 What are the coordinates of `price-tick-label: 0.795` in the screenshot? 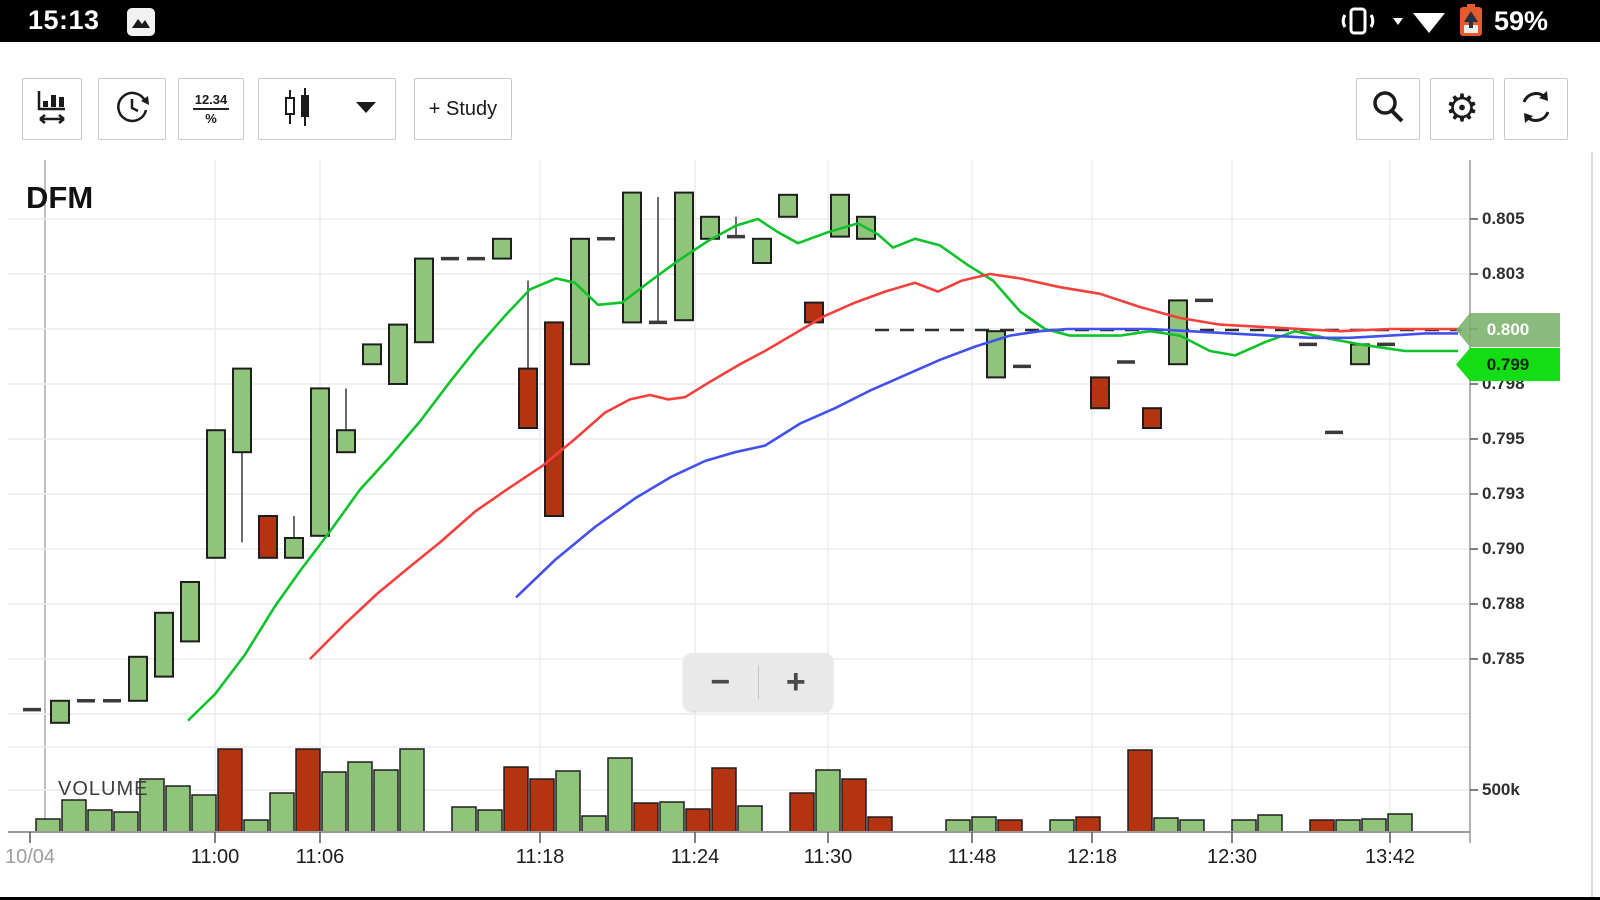 It's located at (1503, 438).